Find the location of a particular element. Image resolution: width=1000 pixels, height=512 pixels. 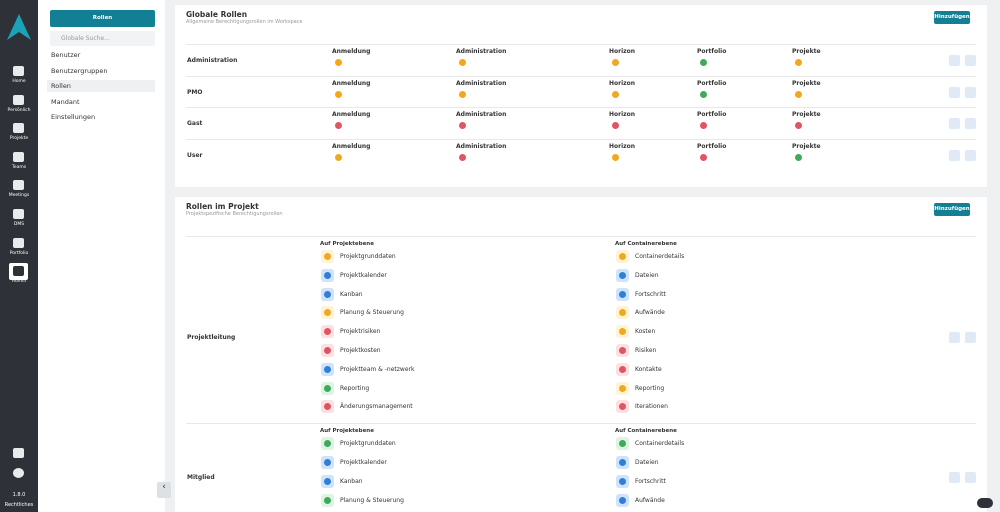

permission-item: Projektkosten is located at coordinates (360, 350).